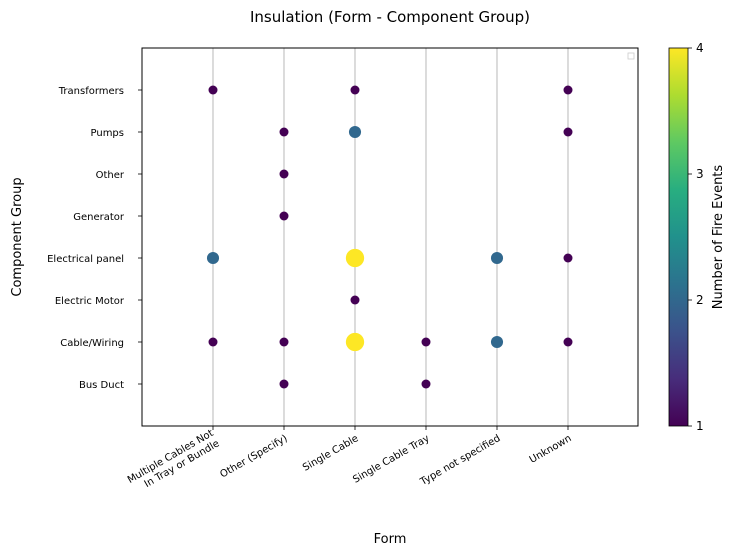 This screenshot has height=560, width=736. Describe the element at coordinates (101, 385) in the screenshot. I see `y-tick-label-bus-duct: Bus Duct` at that location.